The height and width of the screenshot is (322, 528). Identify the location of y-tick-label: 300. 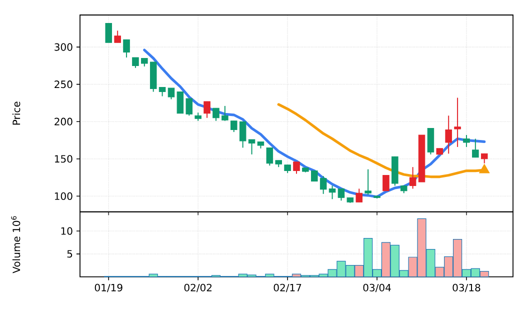
(63, 47).